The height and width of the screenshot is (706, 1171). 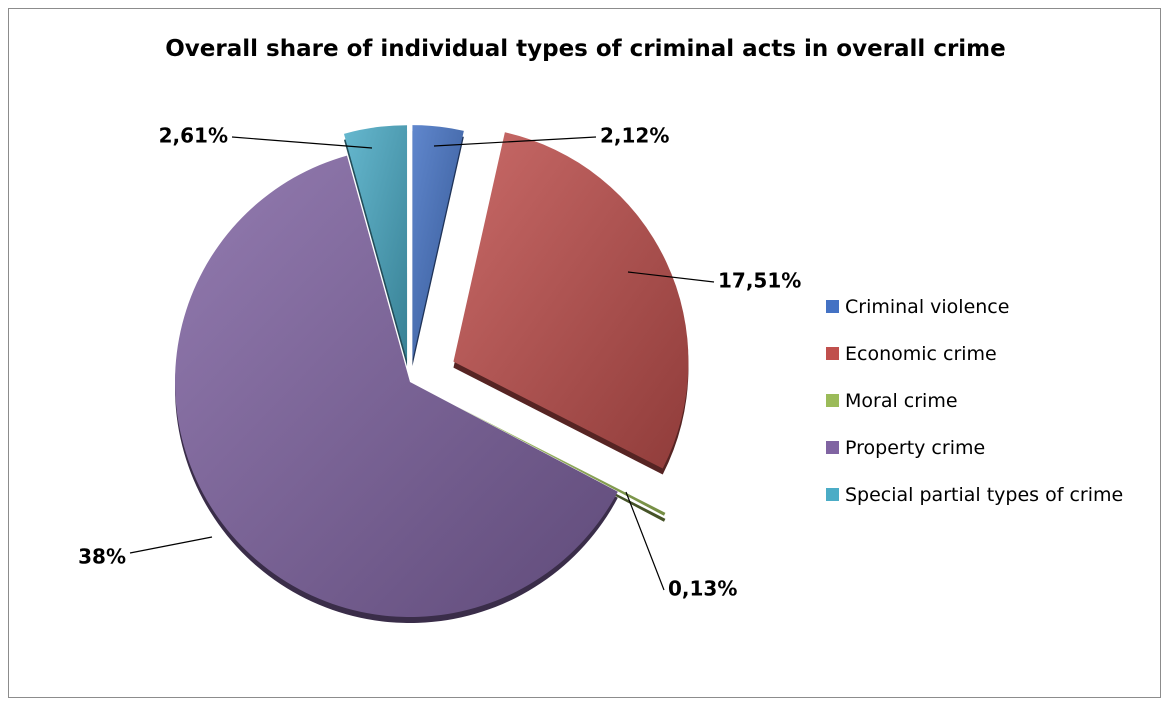 I want to click on leader-line-criminal-violence, so click(x=515, y=141).